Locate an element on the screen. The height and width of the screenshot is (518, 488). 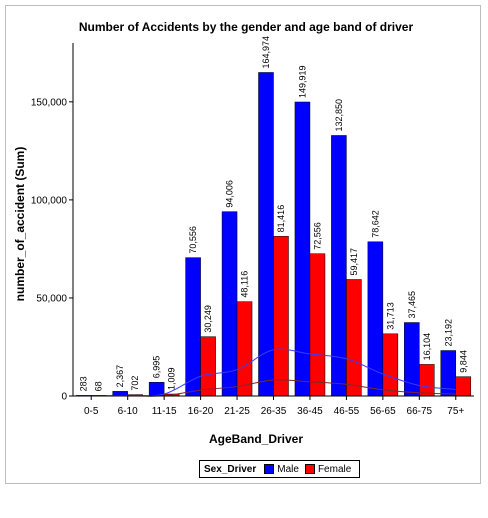
data-label-female-0-5: 68 is located at coordinates (99, 386).